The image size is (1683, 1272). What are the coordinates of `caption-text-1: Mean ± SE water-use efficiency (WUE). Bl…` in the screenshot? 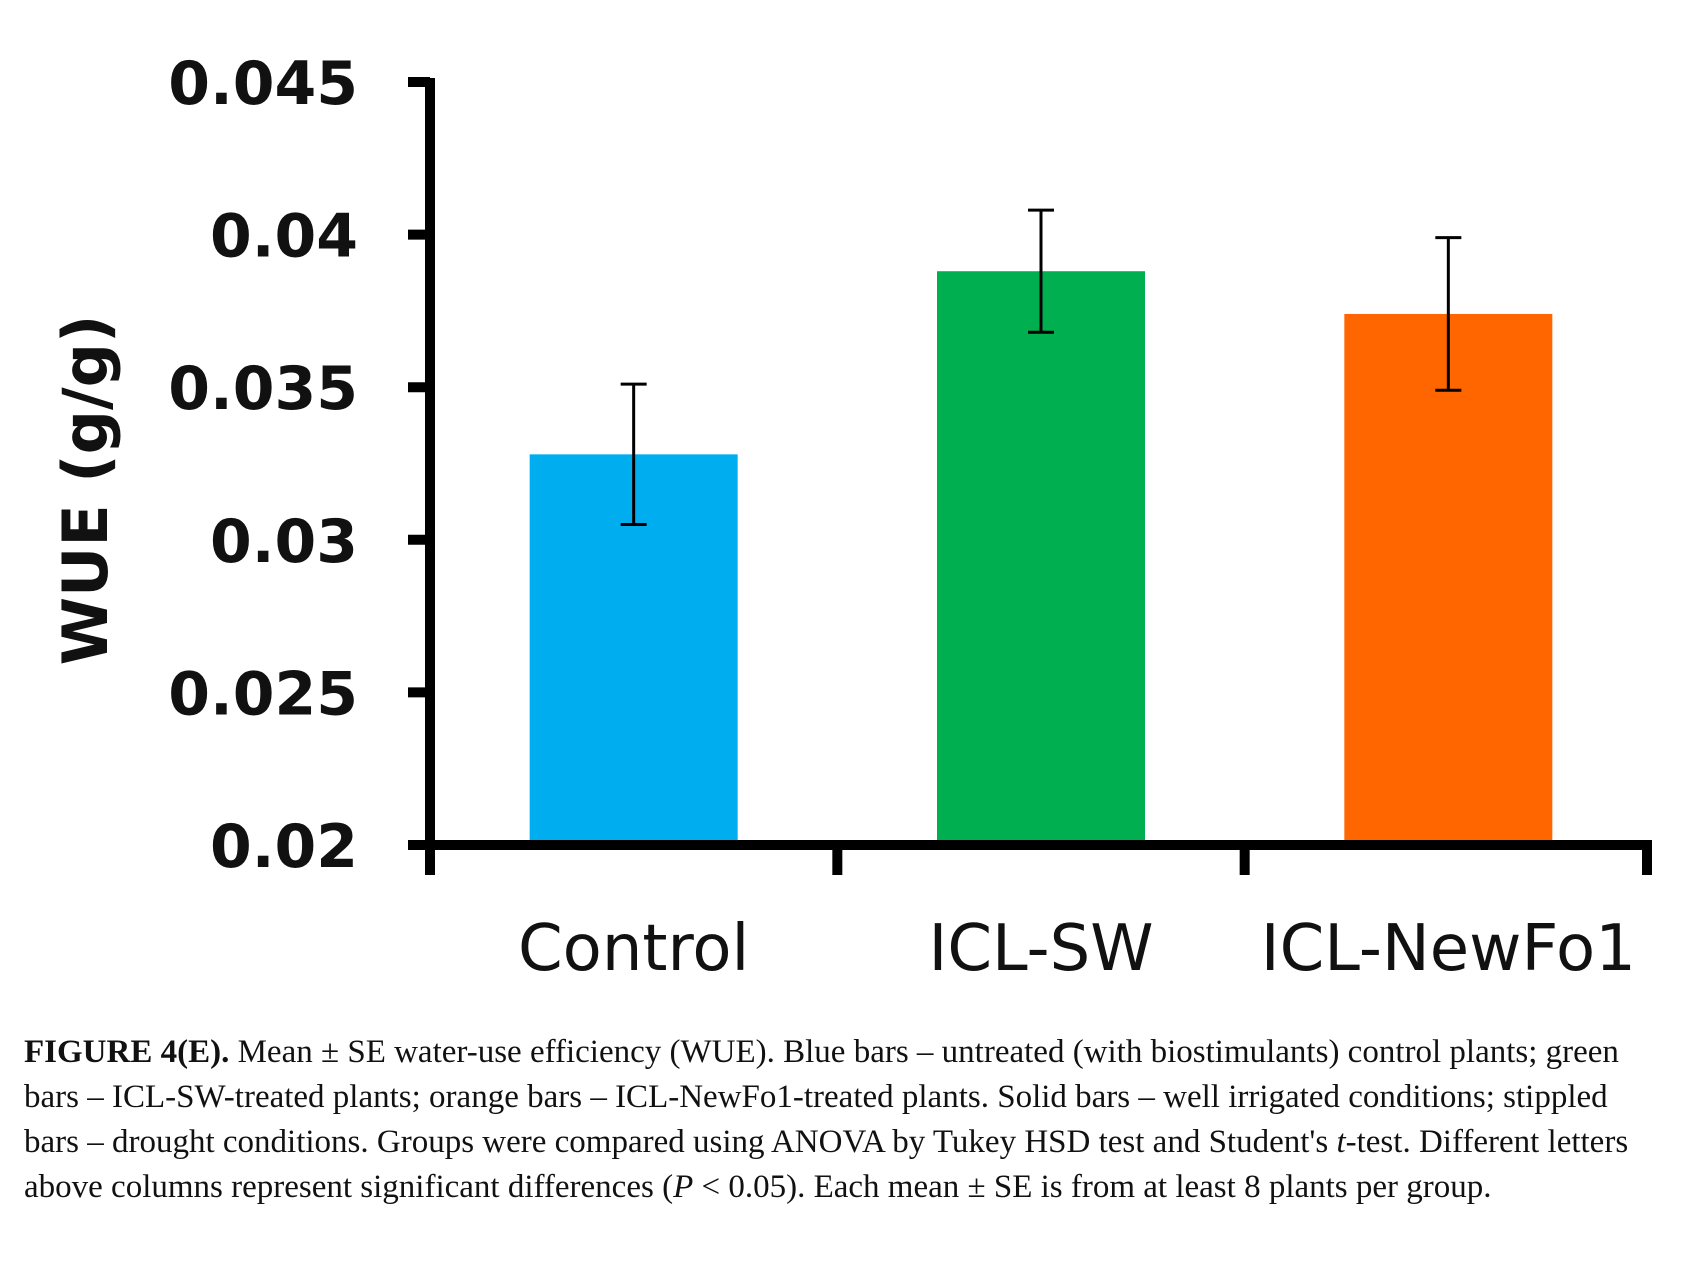 It's located at (821, 1097).